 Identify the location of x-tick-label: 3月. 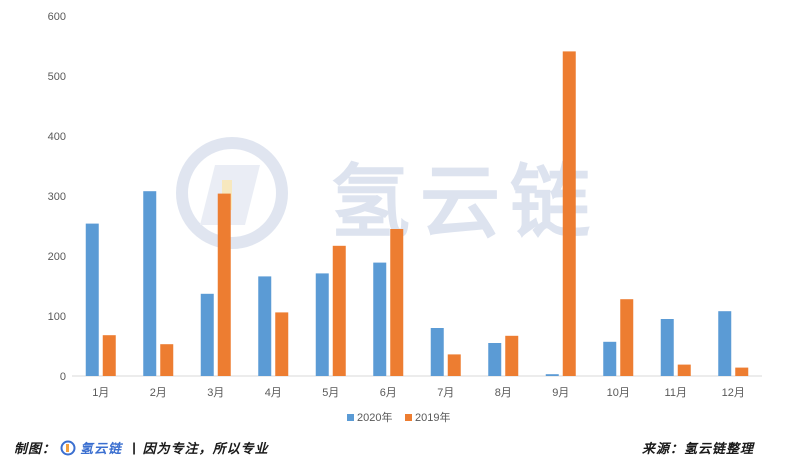
(215, 393).